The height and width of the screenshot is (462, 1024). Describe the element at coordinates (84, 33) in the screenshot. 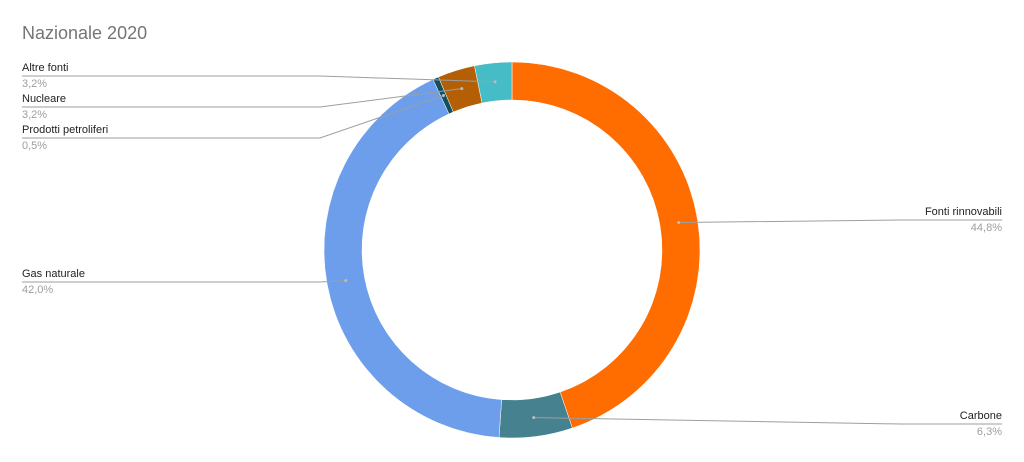

I see `chart-title: Nazionale 2020` at that location.